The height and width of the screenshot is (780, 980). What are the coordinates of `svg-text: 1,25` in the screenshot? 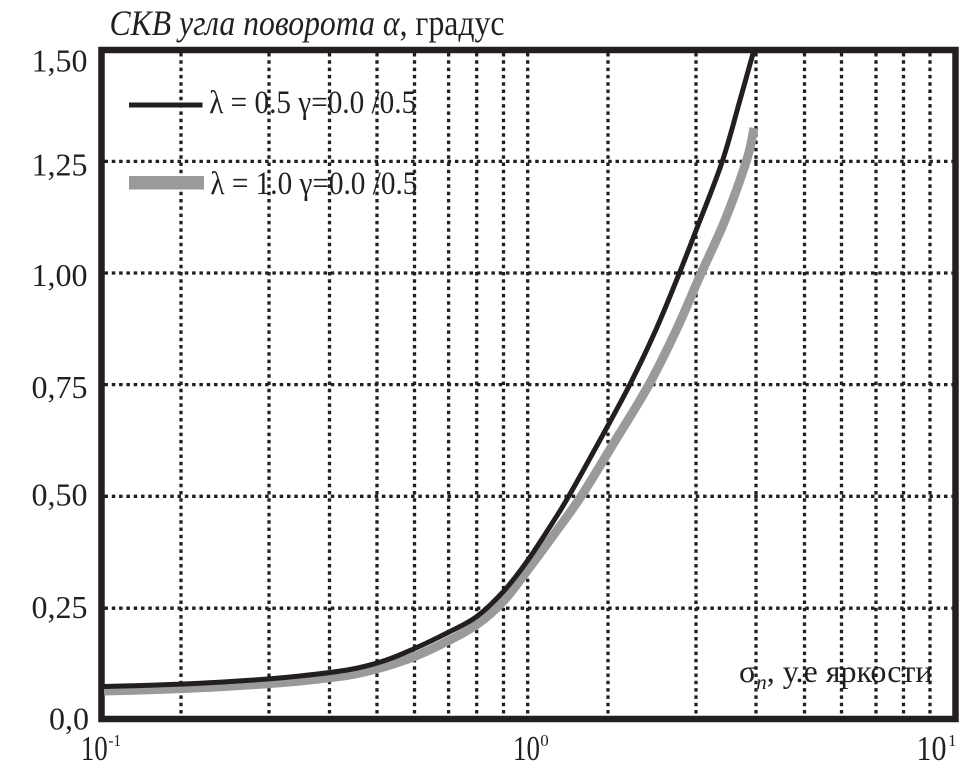 It's located at (60, 165).